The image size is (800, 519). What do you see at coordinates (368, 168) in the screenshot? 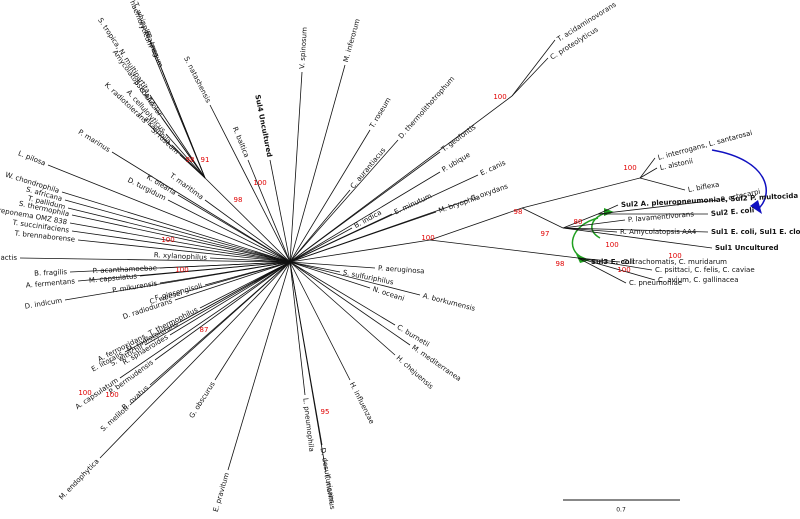
I see `leaf-label: C. aurantiacus` at bounding box center [368, 168].